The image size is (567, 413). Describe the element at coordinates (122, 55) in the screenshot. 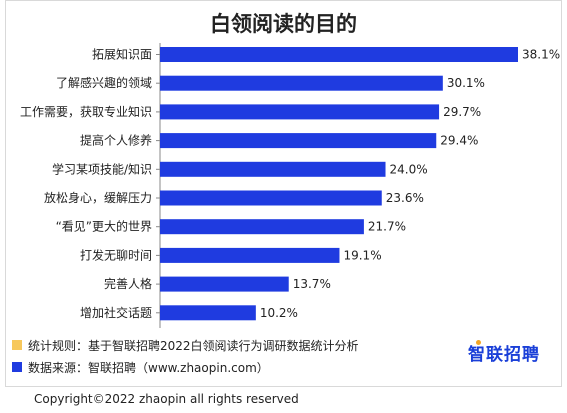

I see `category-label: 拓展知识面` at that location.